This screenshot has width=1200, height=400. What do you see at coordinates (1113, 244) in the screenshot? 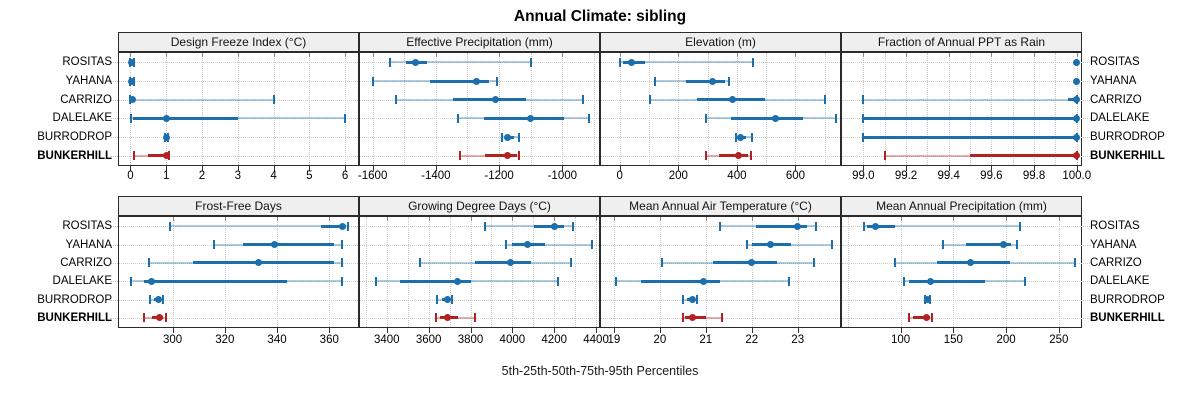
I see `site-label-right: YAHANA` at bounding box center [1113, 244].